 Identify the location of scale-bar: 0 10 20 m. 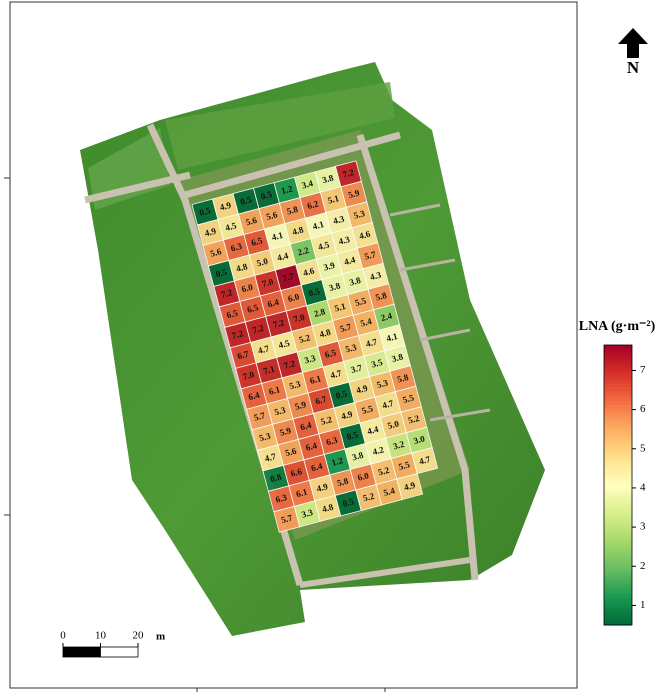
(112, 644).